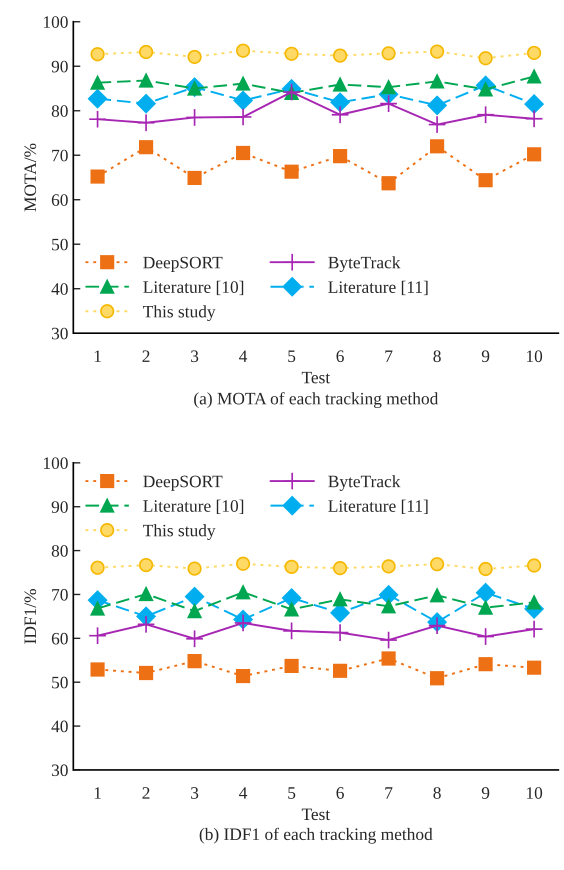 This screenshot has height=870, width=564. I want to click on x-tick-label: 1, so click(97, 793).